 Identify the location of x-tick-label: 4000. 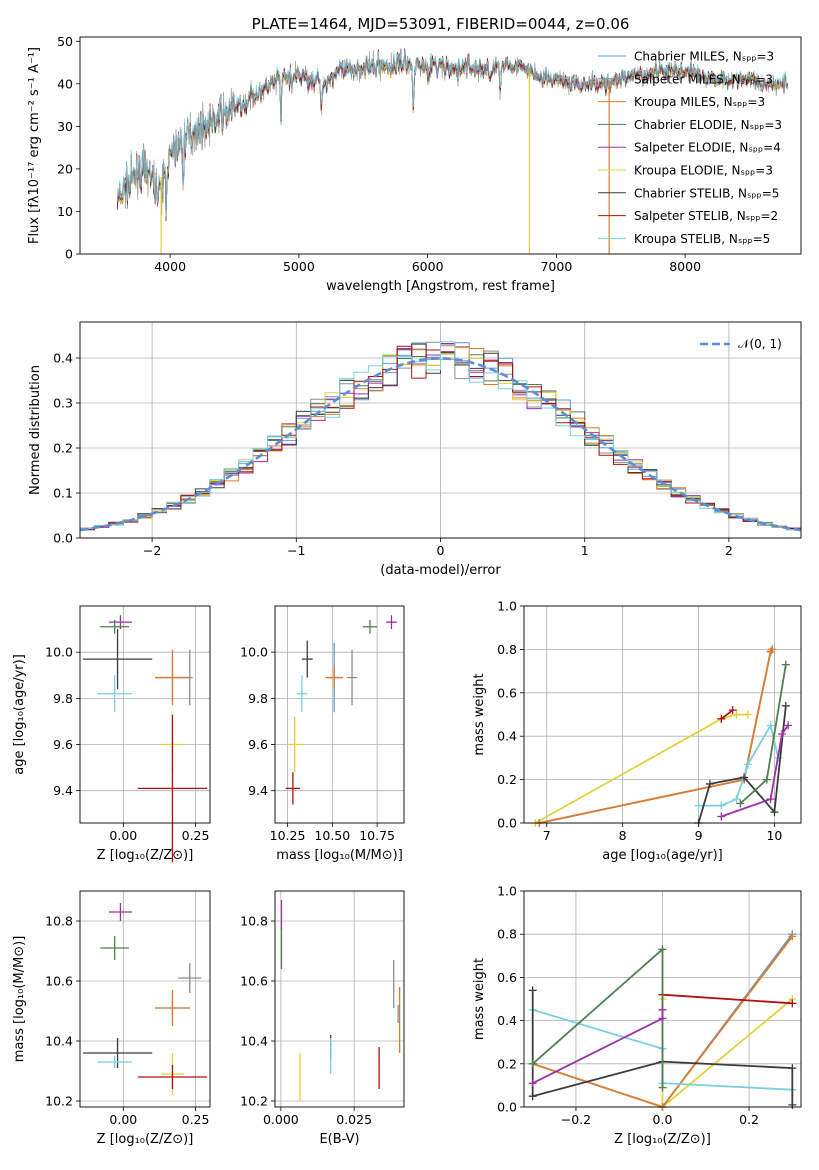
(170, 266).